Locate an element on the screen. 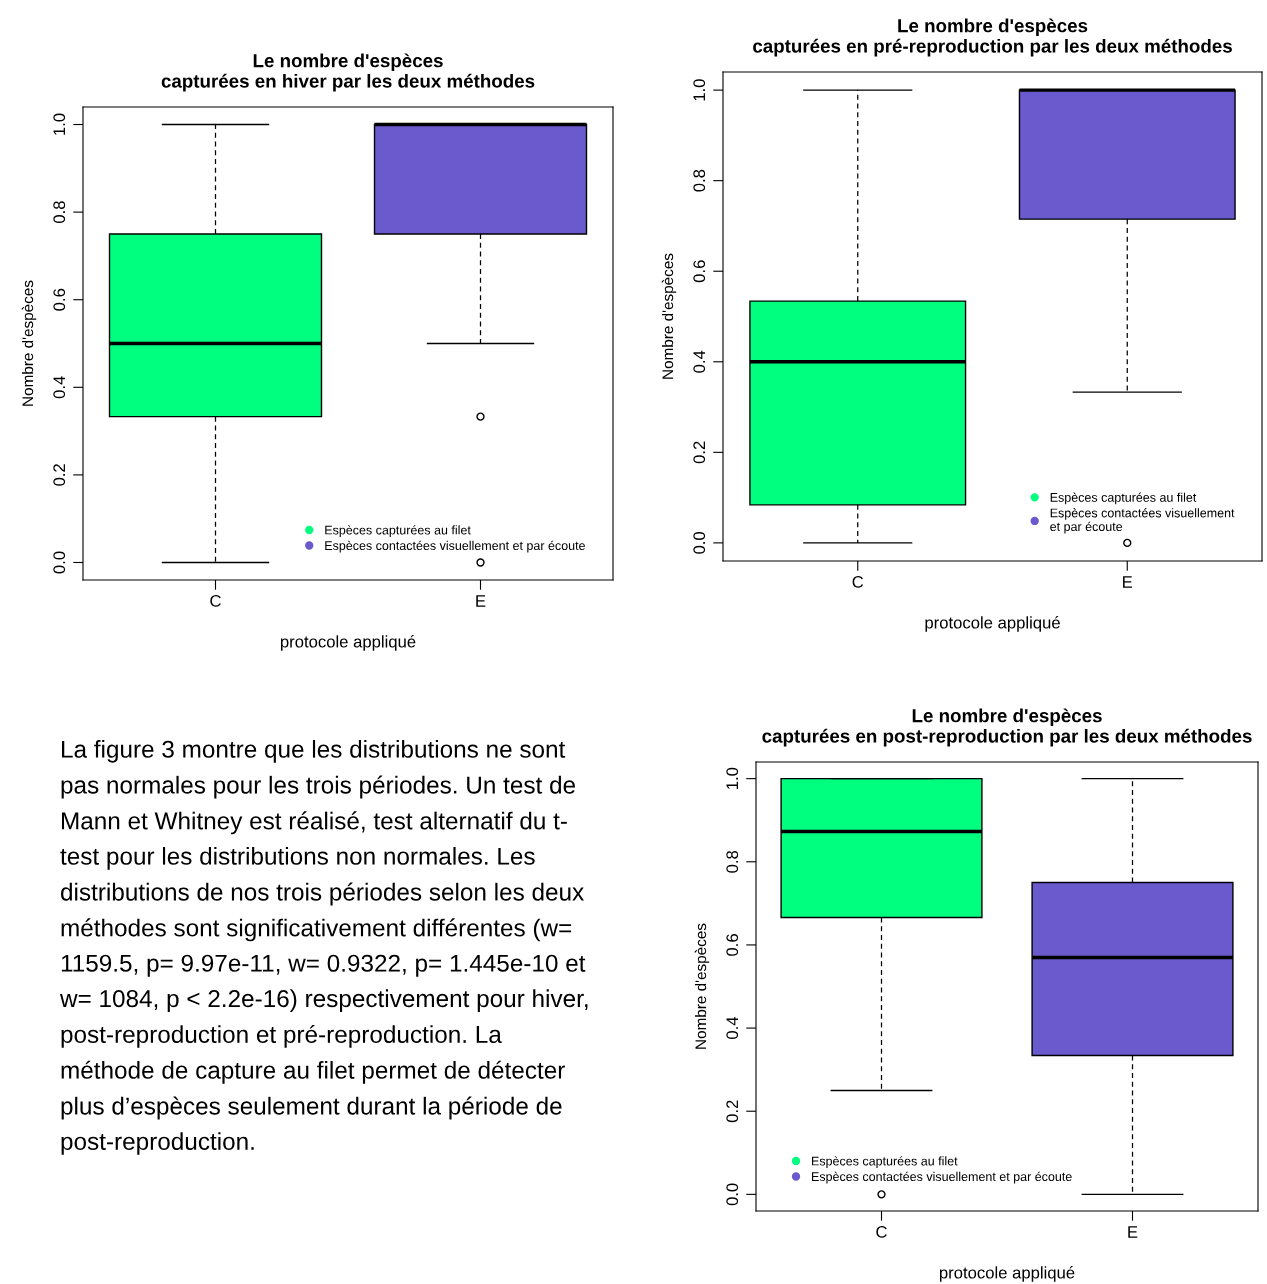 The width and height of the screenshot is (1267, 1284). chart-title: Le nombre d'espèces capturées en hiver par les deux méthodes is located at coordinates (348, 72).